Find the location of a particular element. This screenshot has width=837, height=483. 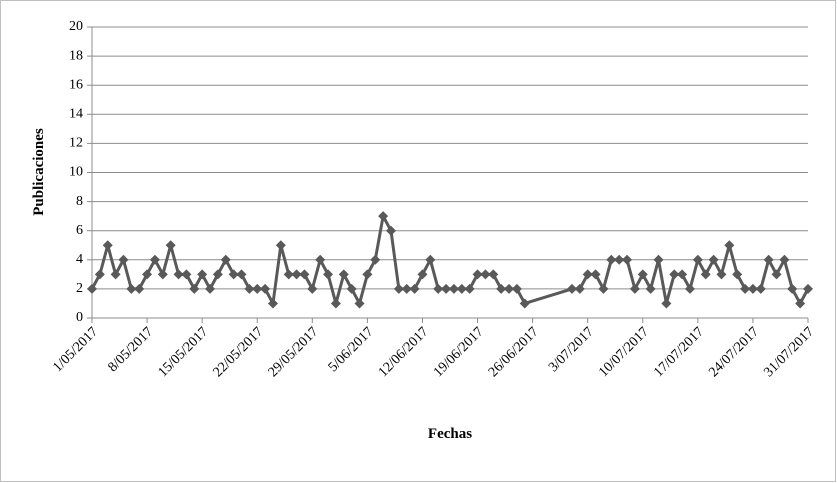

y-tick-label: 6 is located at coordinates (79, 230).